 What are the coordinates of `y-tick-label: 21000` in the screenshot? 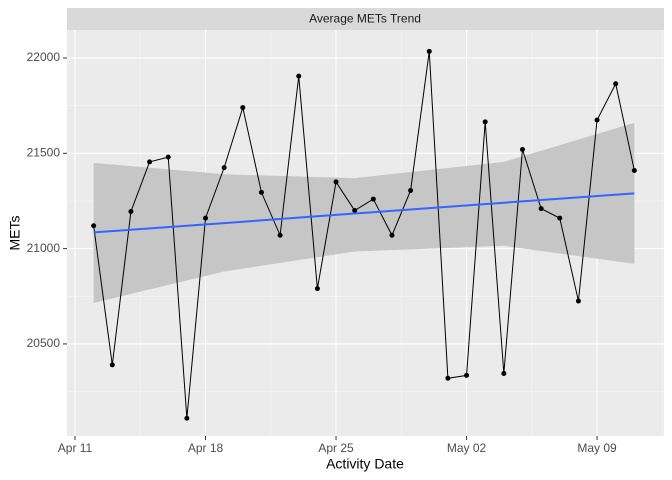 It's located at (44, 248).